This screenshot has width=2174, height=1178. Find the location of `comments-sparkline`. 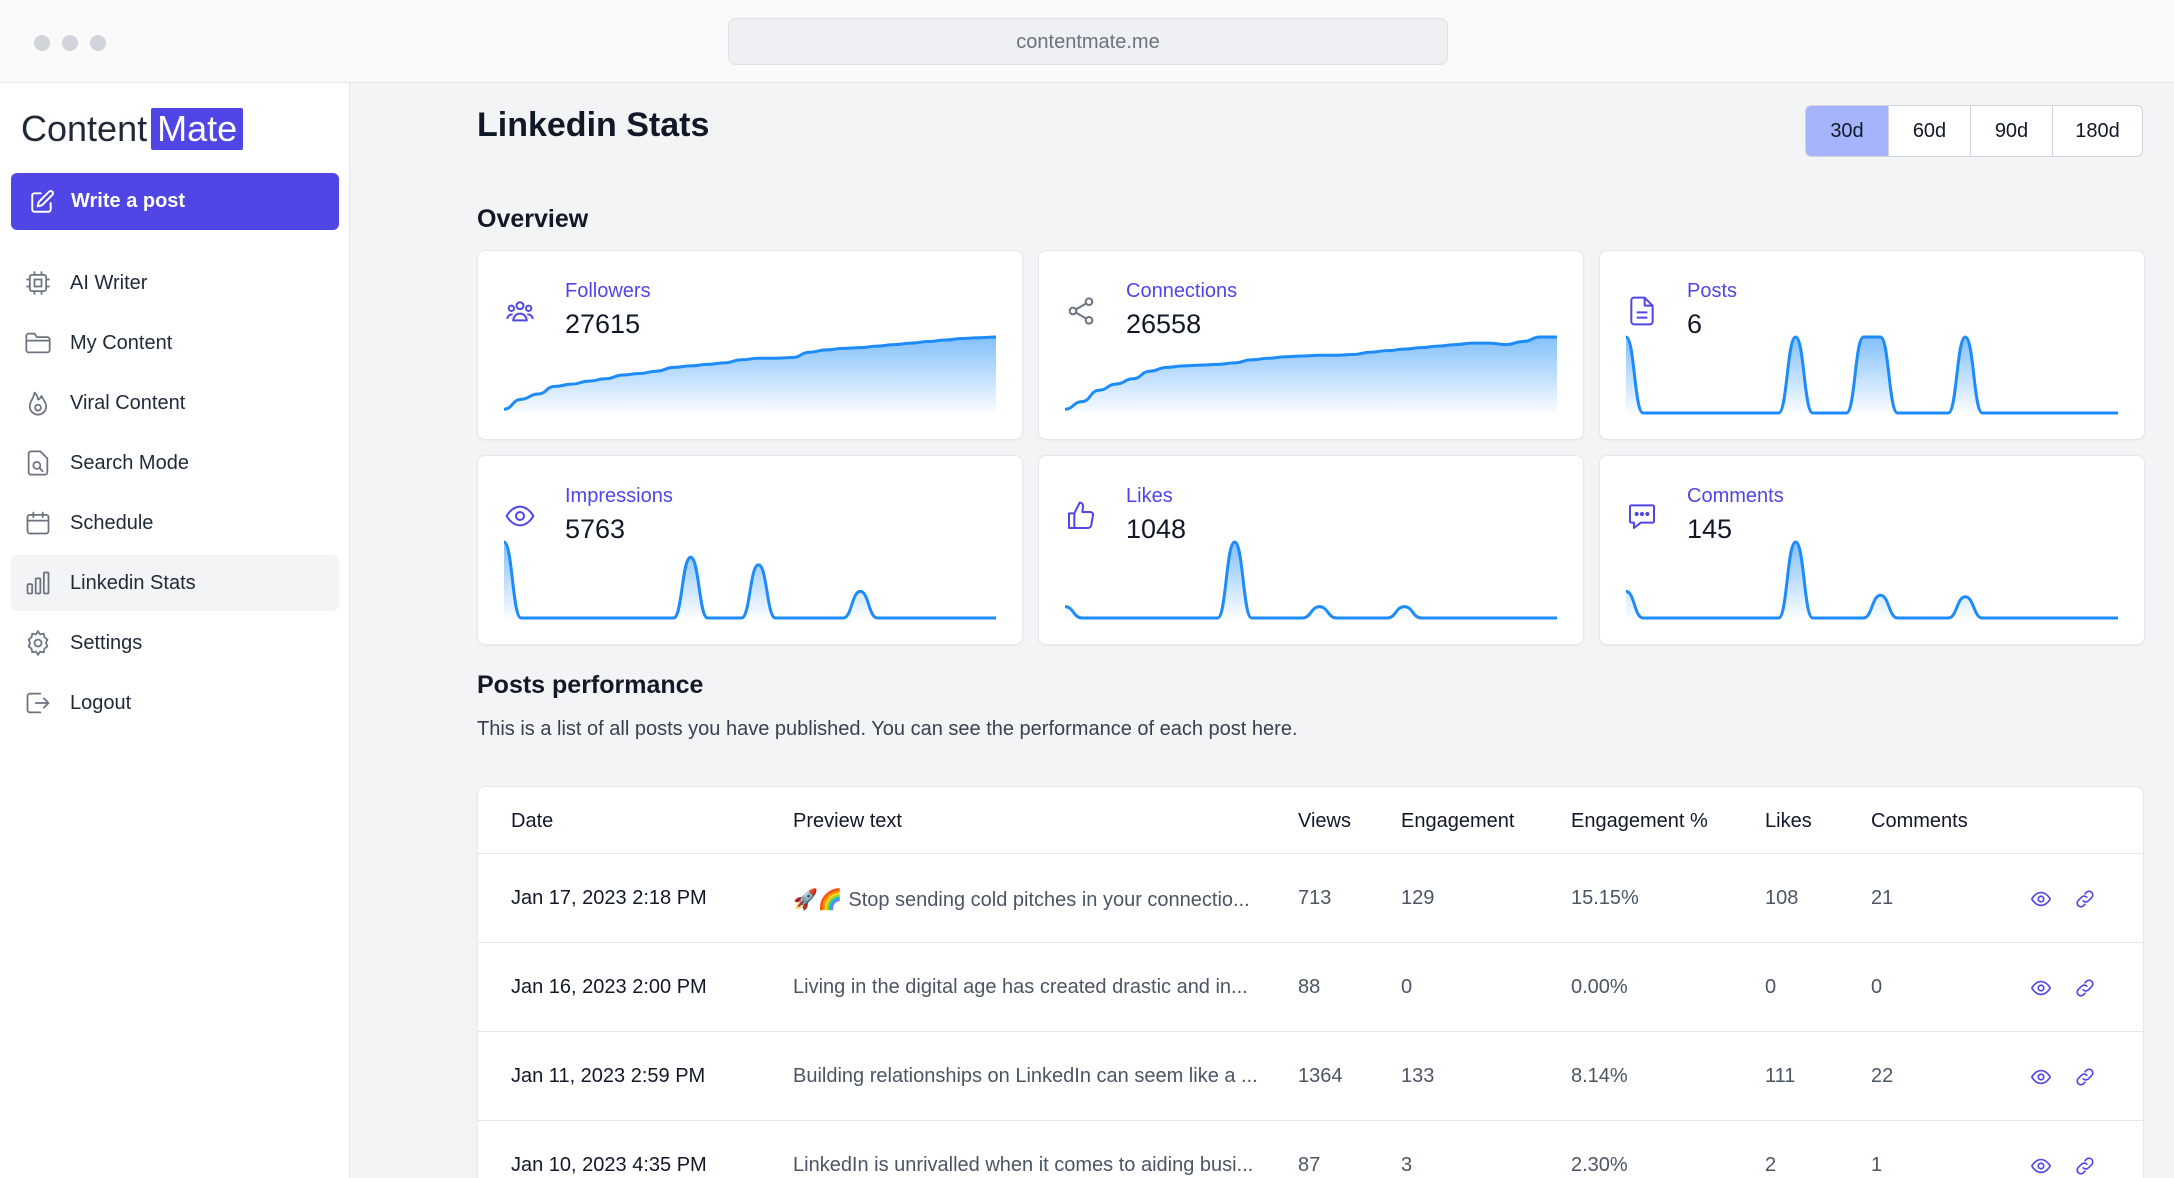

comments-sparkline is located at coordinates (1872, 580).